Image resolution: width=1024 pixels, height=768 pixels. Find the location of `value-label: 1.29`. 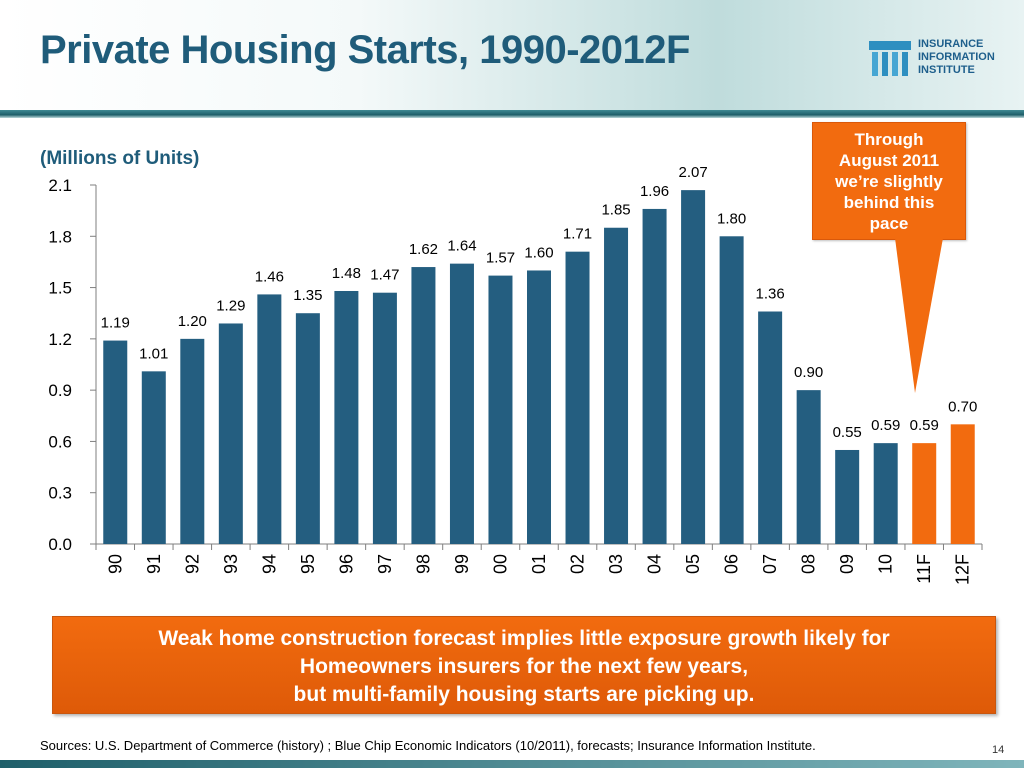

value-label: 1.29 is located at coordinates (230, 305).